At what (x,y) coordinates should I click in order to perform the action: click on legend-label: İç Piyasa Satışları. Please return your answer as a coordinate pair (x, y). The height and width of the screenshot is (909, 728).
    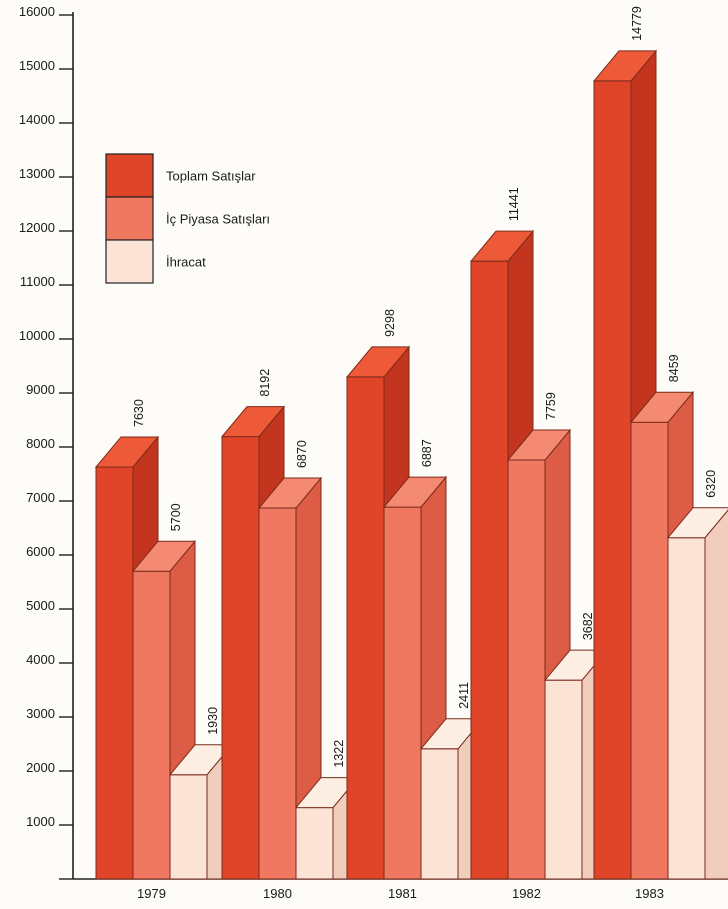
    Looking at the image, I should click on (218, 219).